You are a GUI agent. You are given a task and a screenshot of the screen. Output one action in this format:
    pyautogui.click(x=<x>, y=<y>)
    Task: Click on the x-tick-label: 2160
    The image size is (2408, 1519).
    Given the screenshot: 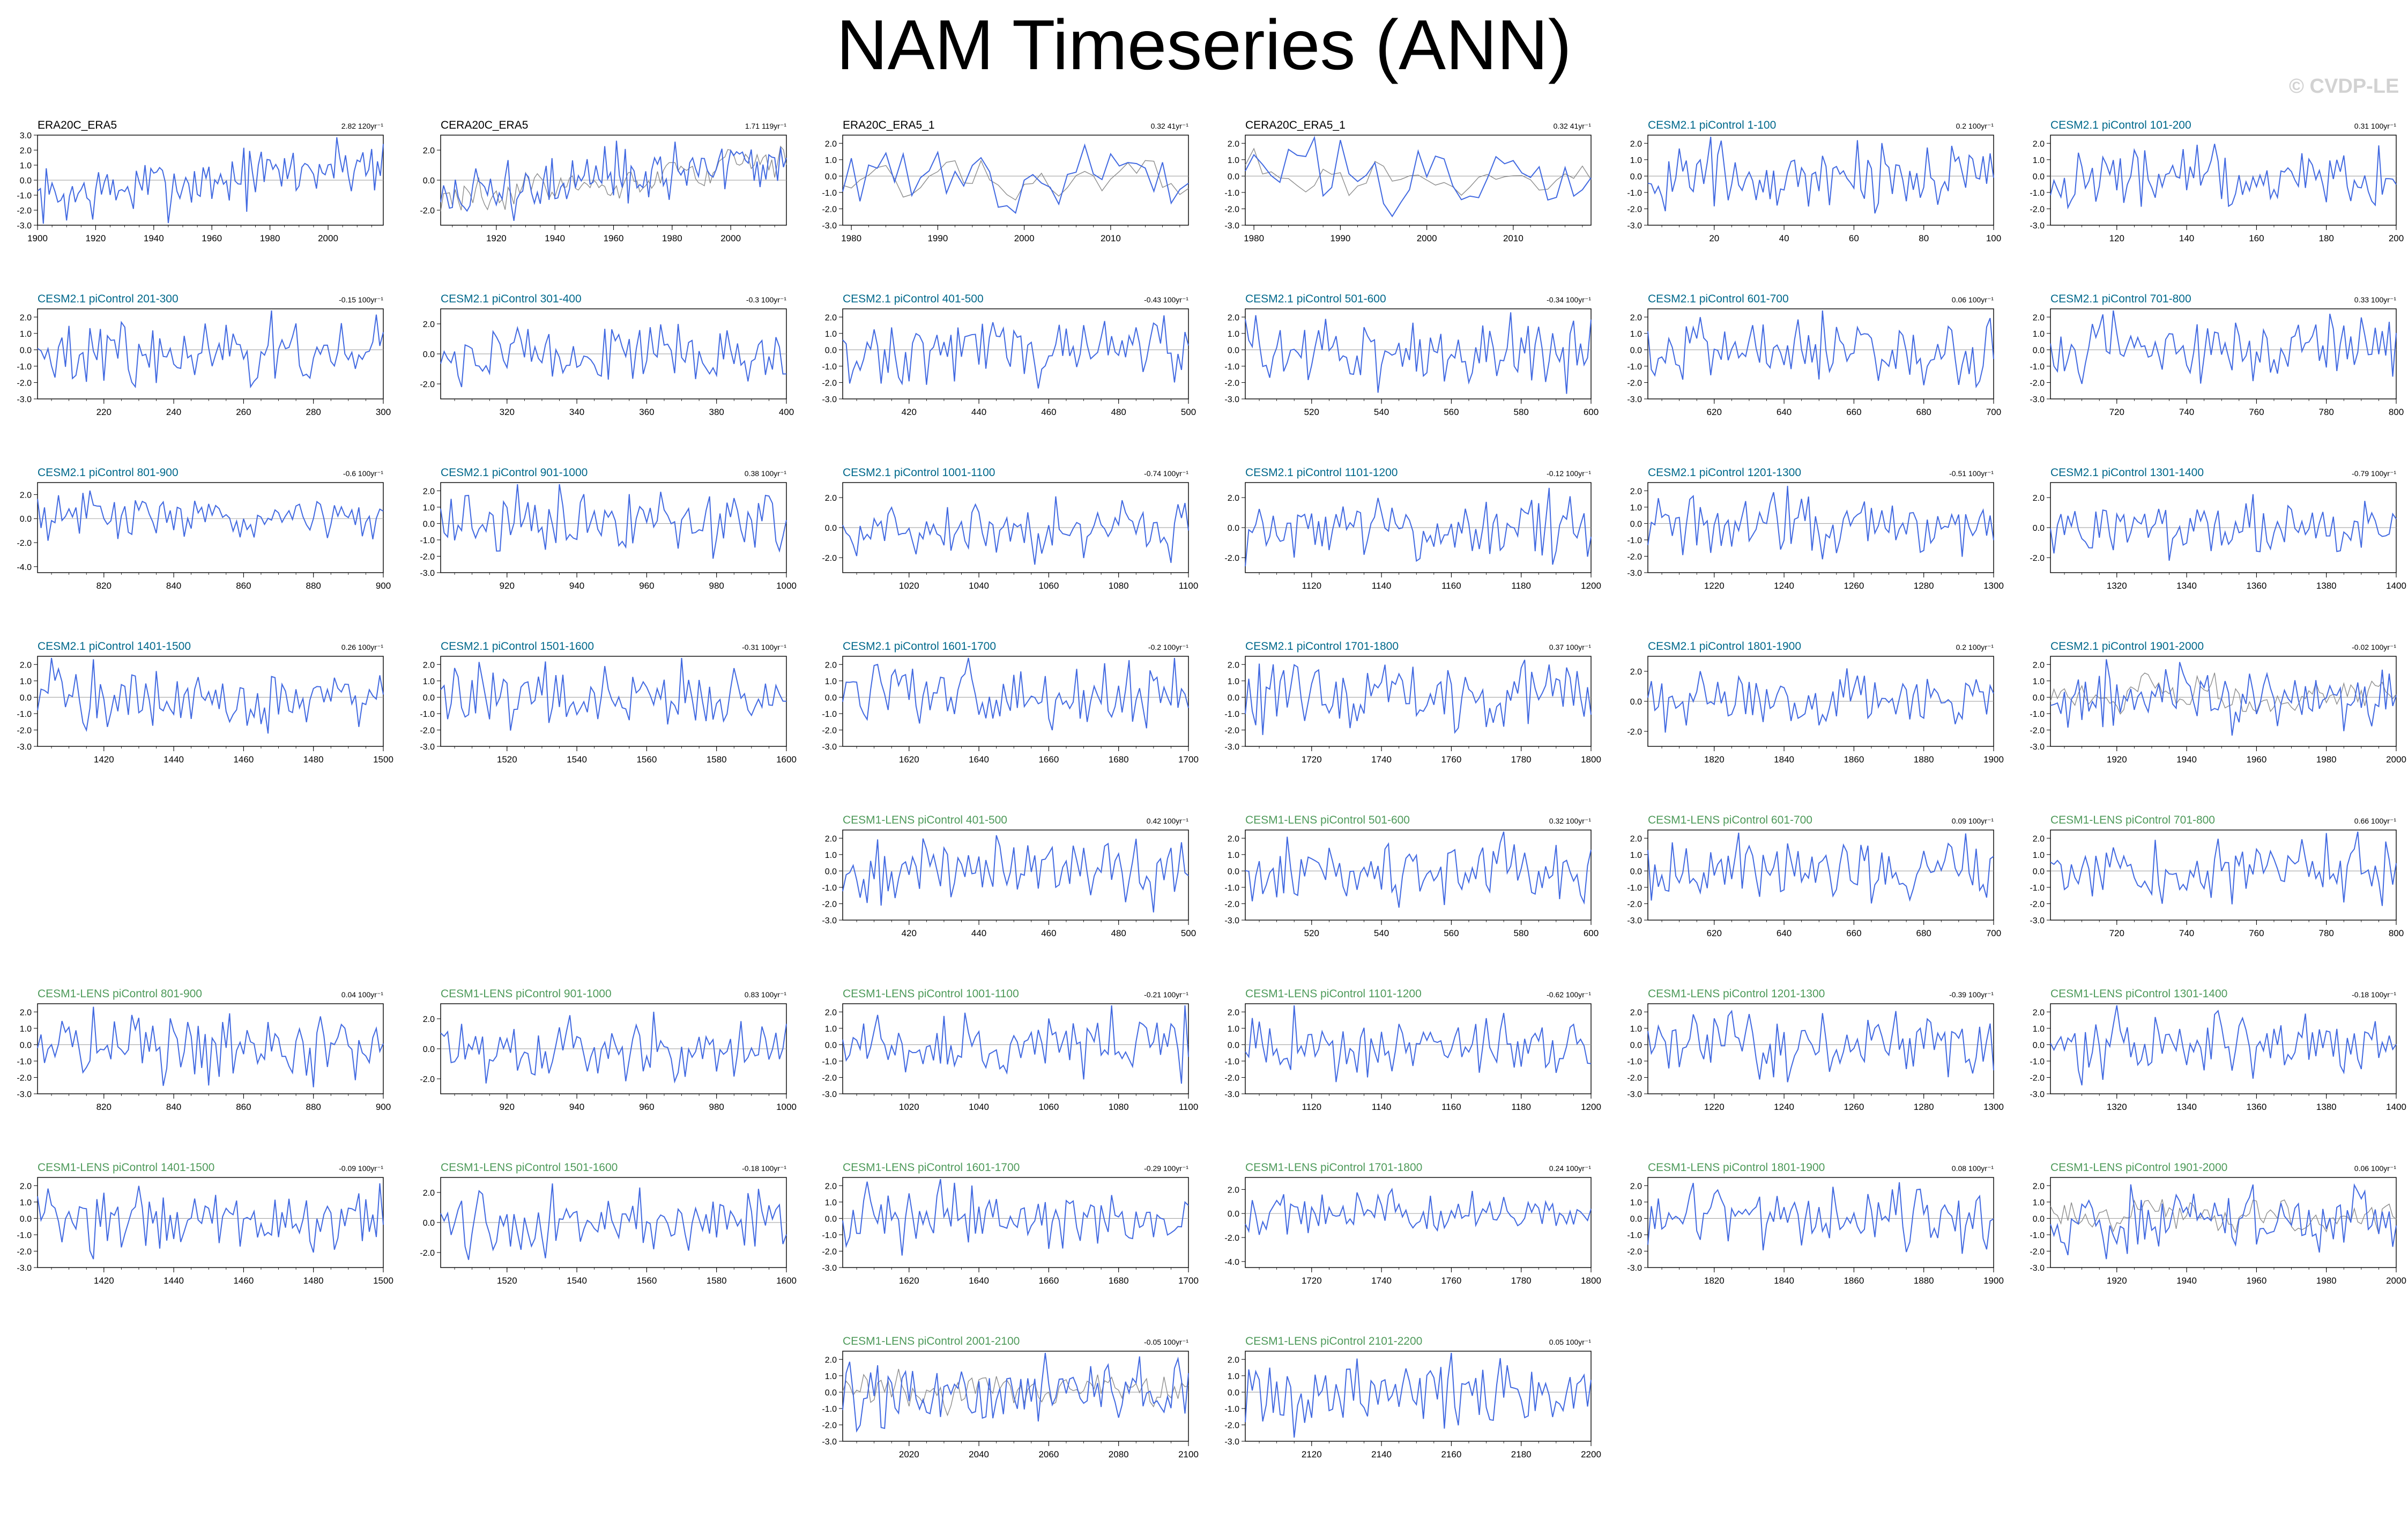 What is the action you would take?
    pyautogui.click(x=1451, y=1454)
    